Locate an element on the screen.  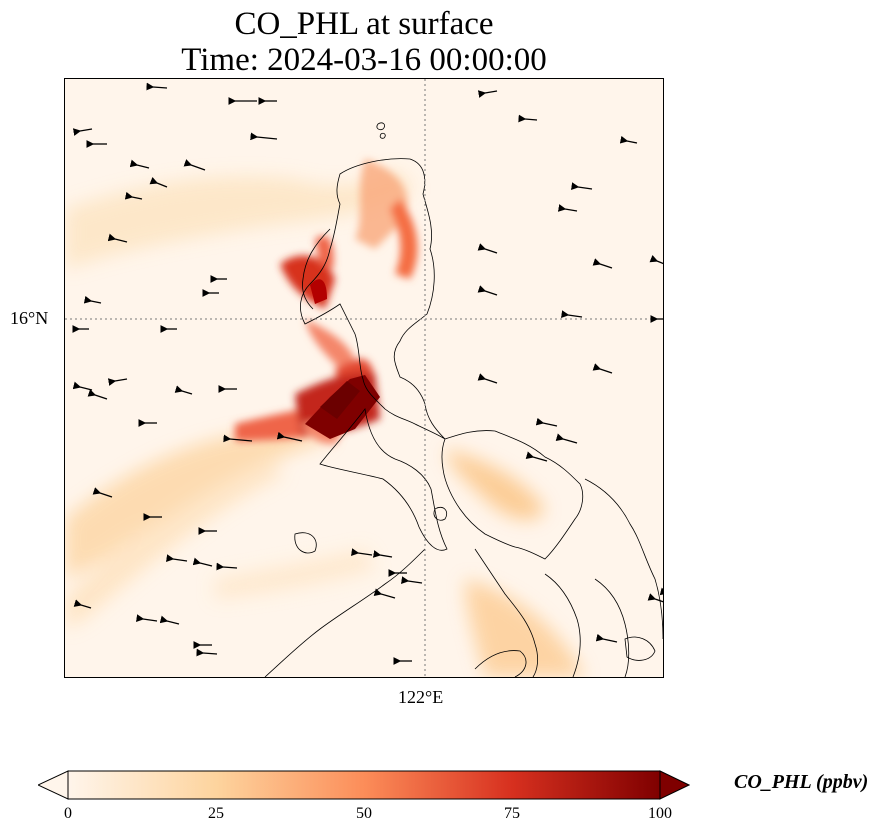
colorbar-tick-label: 0 is located at coordinates (68, 813).